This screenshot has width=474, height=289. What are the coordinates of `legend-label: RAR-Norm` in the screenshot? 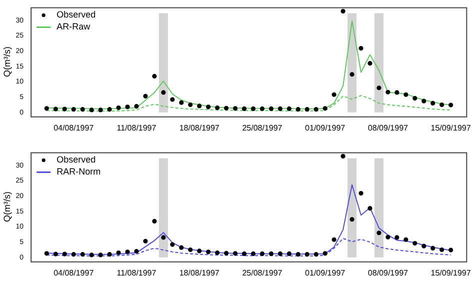 It's located at (78, 171).